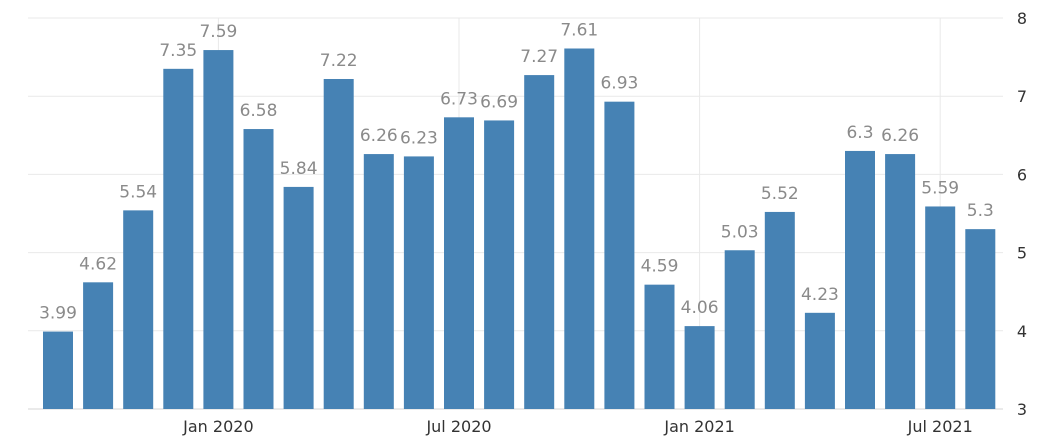 The height and width of the screenshot is (447, 1045). What do you see at coordinates (419, 138) in the screenshot?
I see `data-label: 6.23` at bounding box center [419, 138].